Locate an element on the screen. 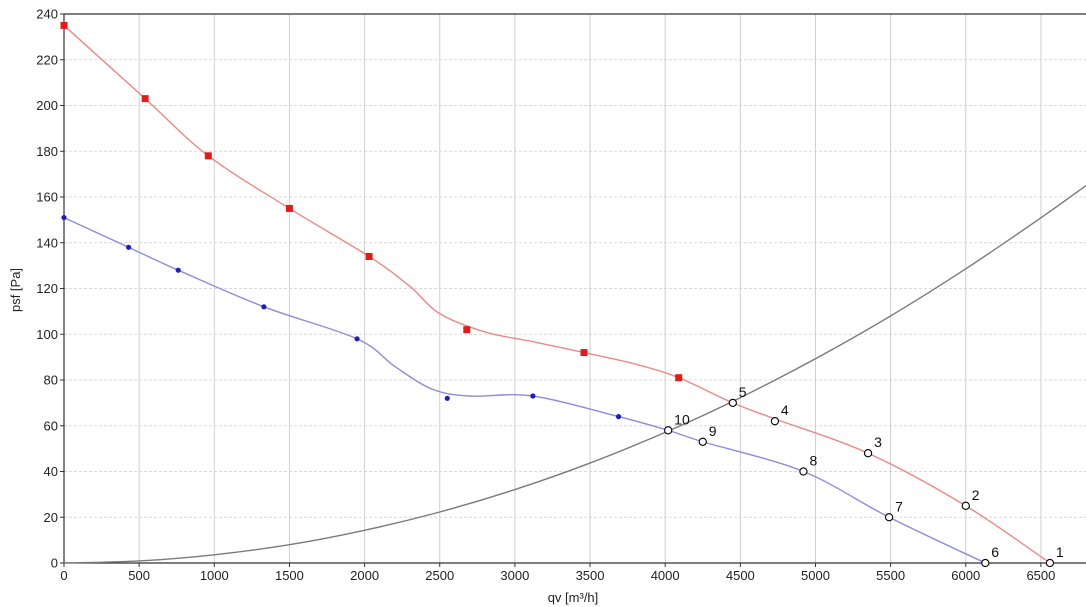 This screenshot has height=607, width=1086. operating-point-label: 2 is located at coordinates (976, 495).